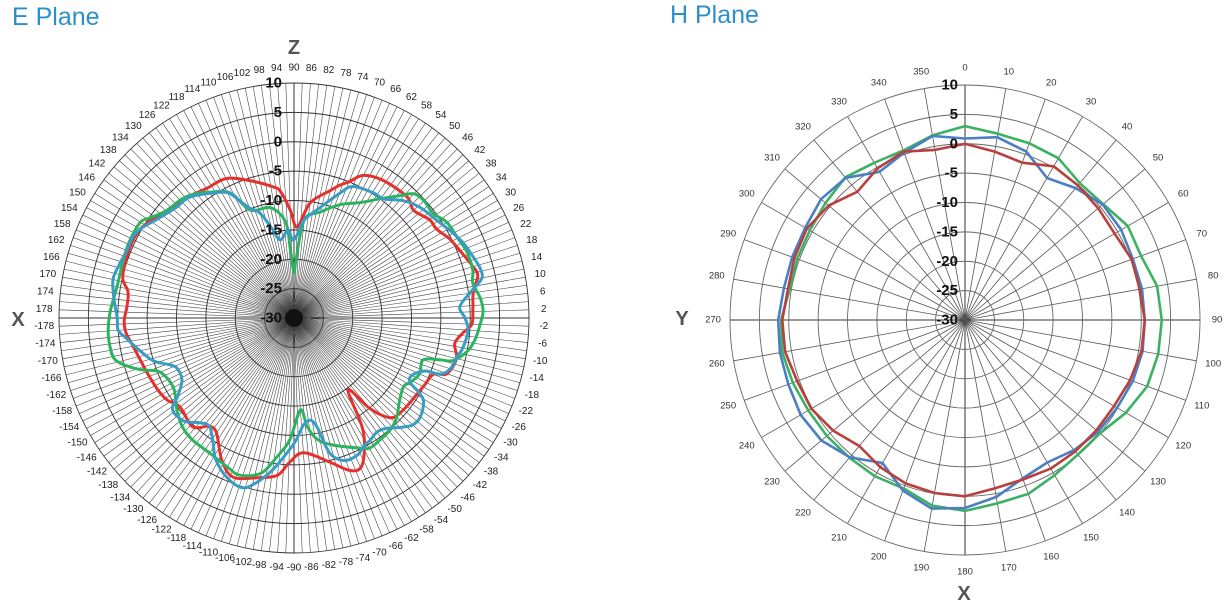 This screenshot has width=1226, height=612. I want to click on angle-tick-label: 350, so click(921, 71).